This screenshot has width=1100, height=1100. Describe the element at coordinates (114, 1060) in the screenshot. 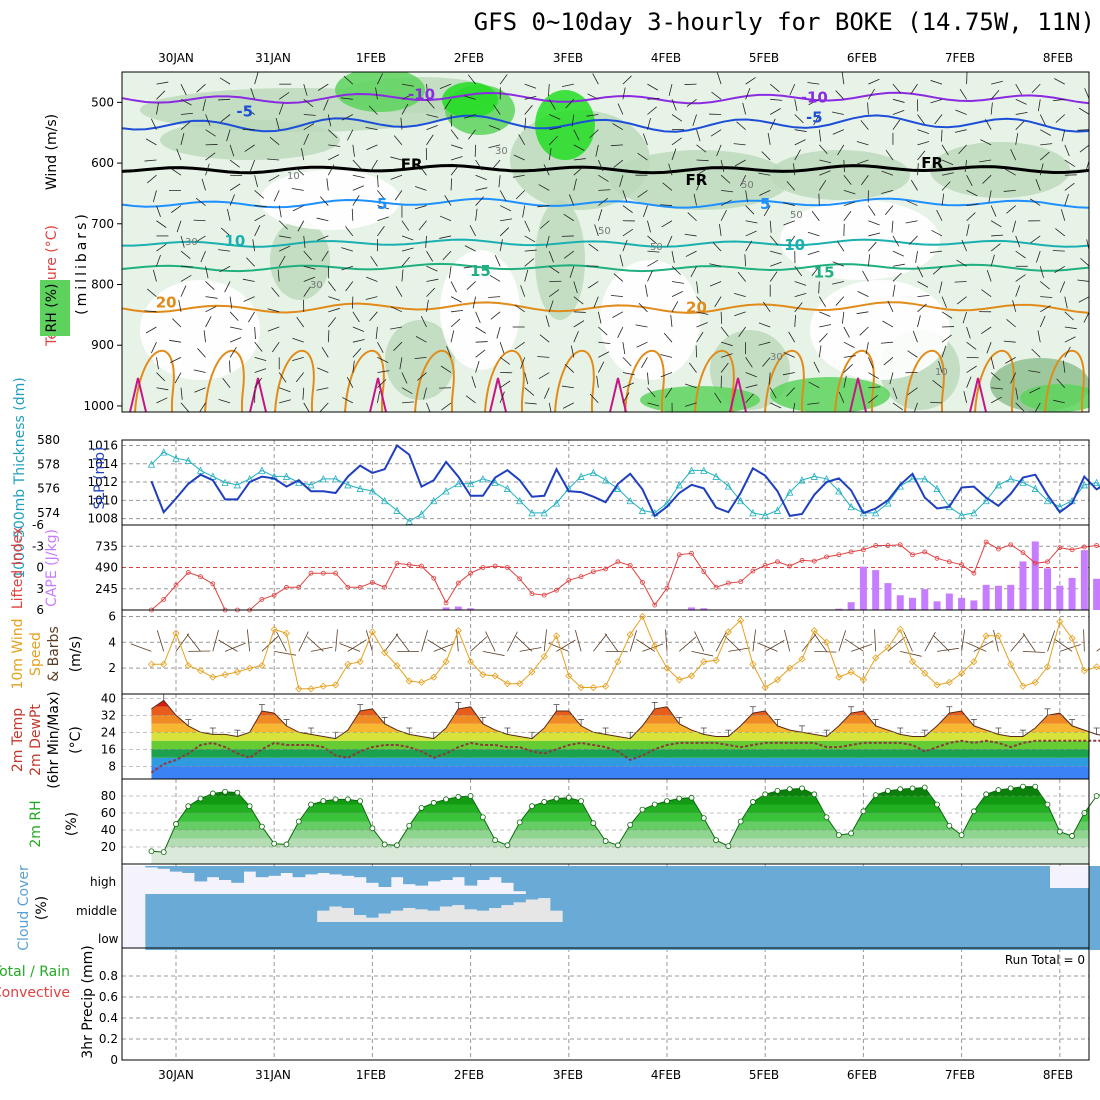

I see `precip-tick-label: 0` at that location.